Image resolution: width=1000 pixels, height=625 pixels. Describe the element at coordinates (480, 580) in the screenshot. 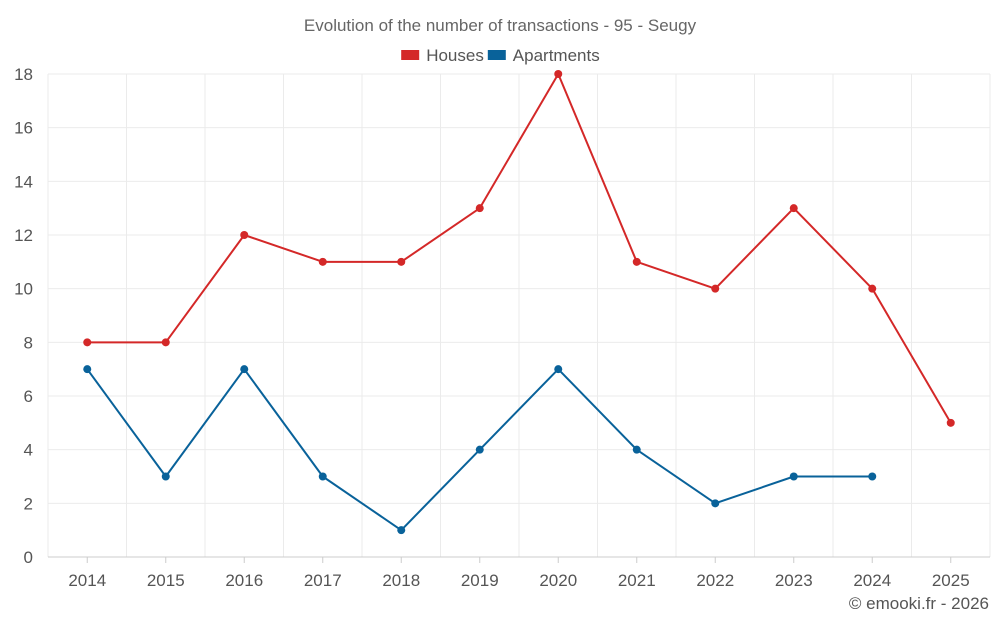

I see `x-tick-label: 2019` at that location.